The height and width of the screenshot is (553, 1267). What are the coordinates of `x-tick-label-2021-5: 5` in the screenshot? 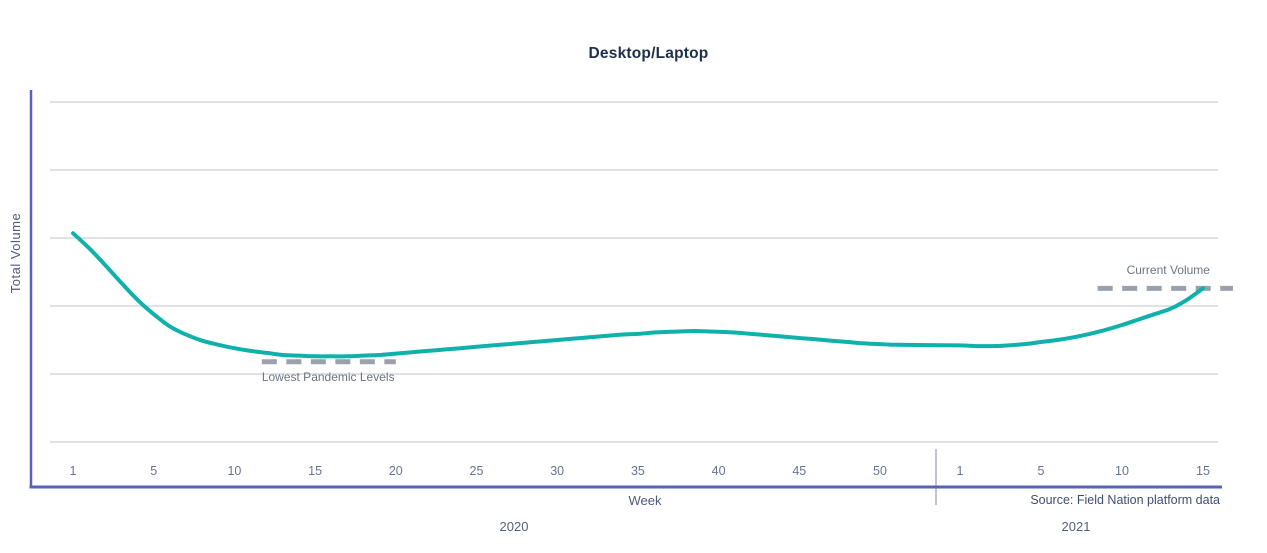 It's located at (1041, 471).